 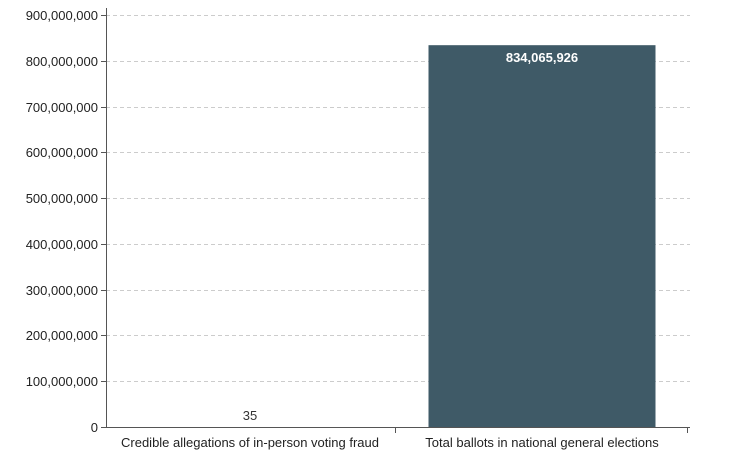 What do you see at coordinates (62, 381) in the screenshot?
I see `y-tick-label: 100,000,000` at bounding box center [62, 381].